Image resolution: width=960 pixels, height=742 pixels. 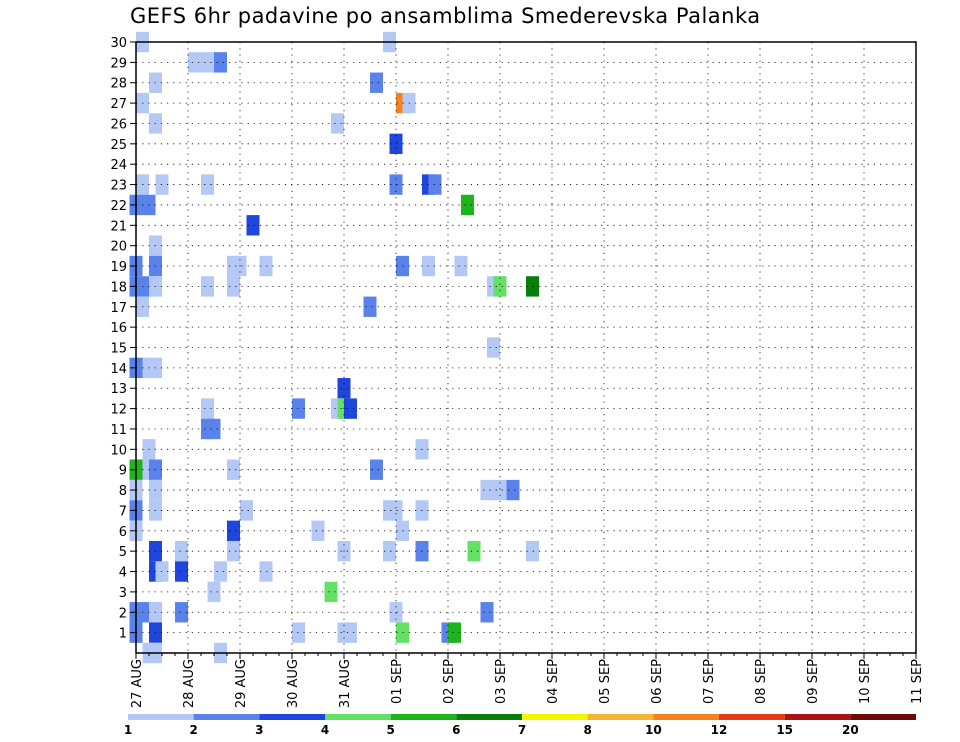 I want to click on y-tick-label: 11, so click(x=118, y=430).